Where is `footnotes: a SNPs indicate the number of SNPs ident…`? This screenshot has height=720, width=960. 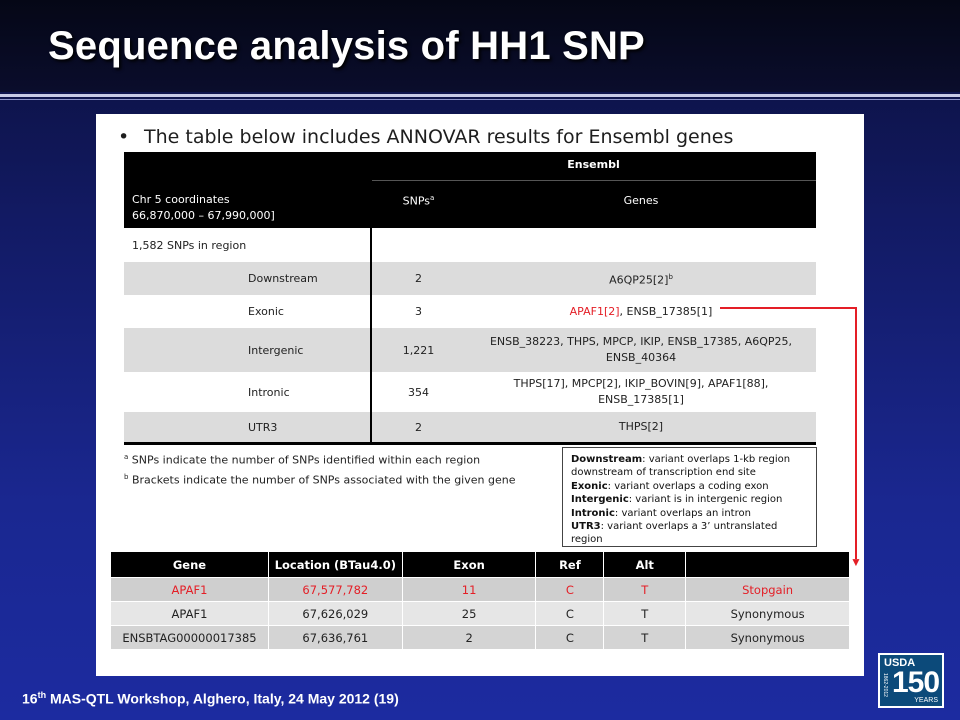
footnotes: a SNPs indicate the number of SNPs ident… is located at coordinates (319, 468).